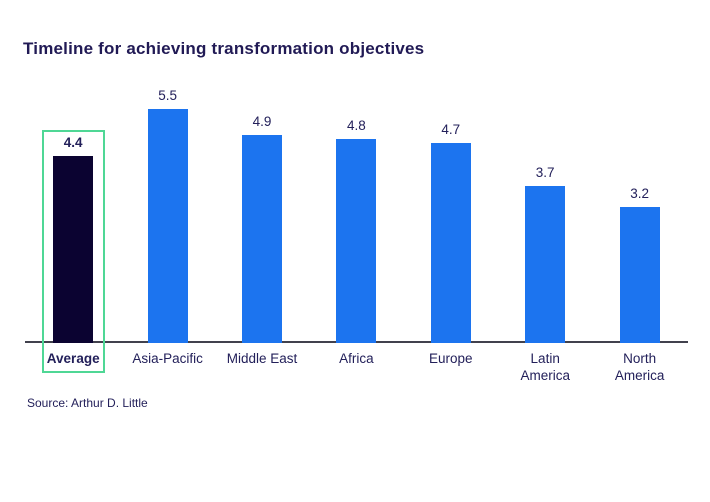  Describe the element at coordinates (639, 193) in the screenshot. I see `bar-value-label: 3.2` at that location.